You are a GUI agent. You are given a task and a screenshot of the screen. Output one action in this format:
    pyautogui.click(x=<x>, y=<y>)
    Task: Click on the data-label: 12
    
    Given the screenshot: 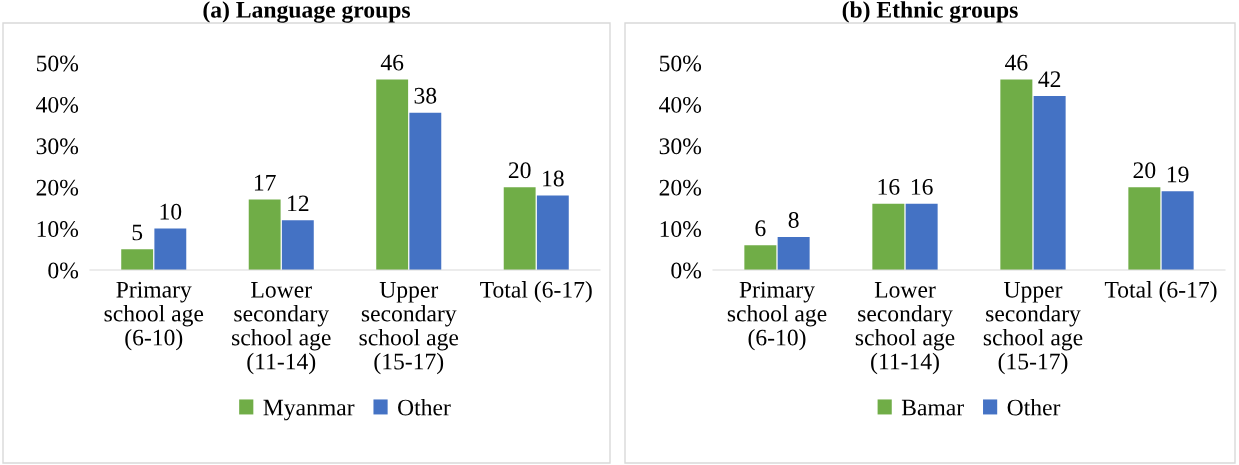 What is the action you would take?
    pyautogui.click(x=298, y=203)
    